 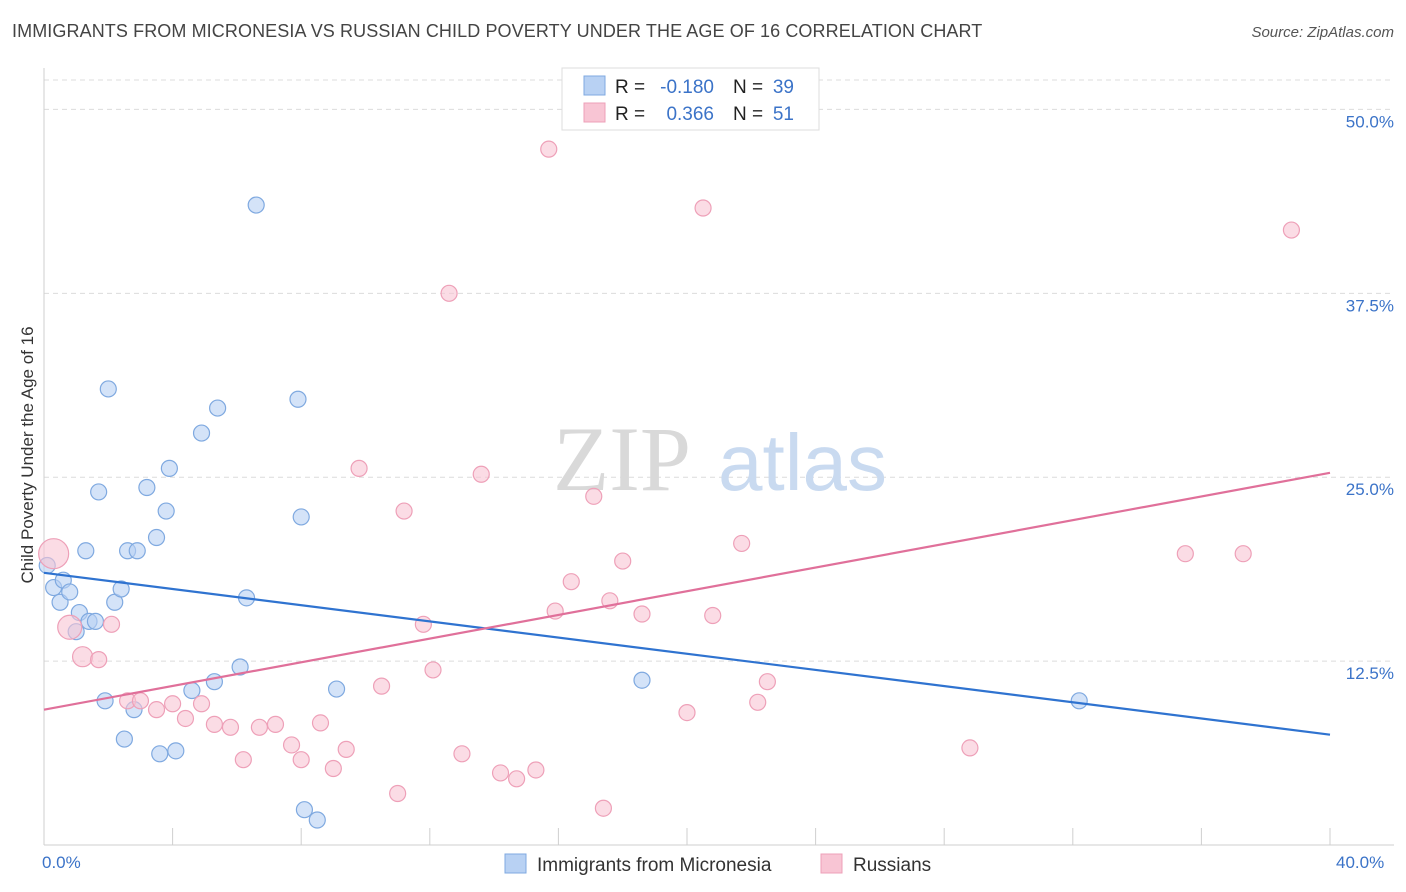 I want to click on y-tick-label: 12.5%, so click(x=1370, y=673).